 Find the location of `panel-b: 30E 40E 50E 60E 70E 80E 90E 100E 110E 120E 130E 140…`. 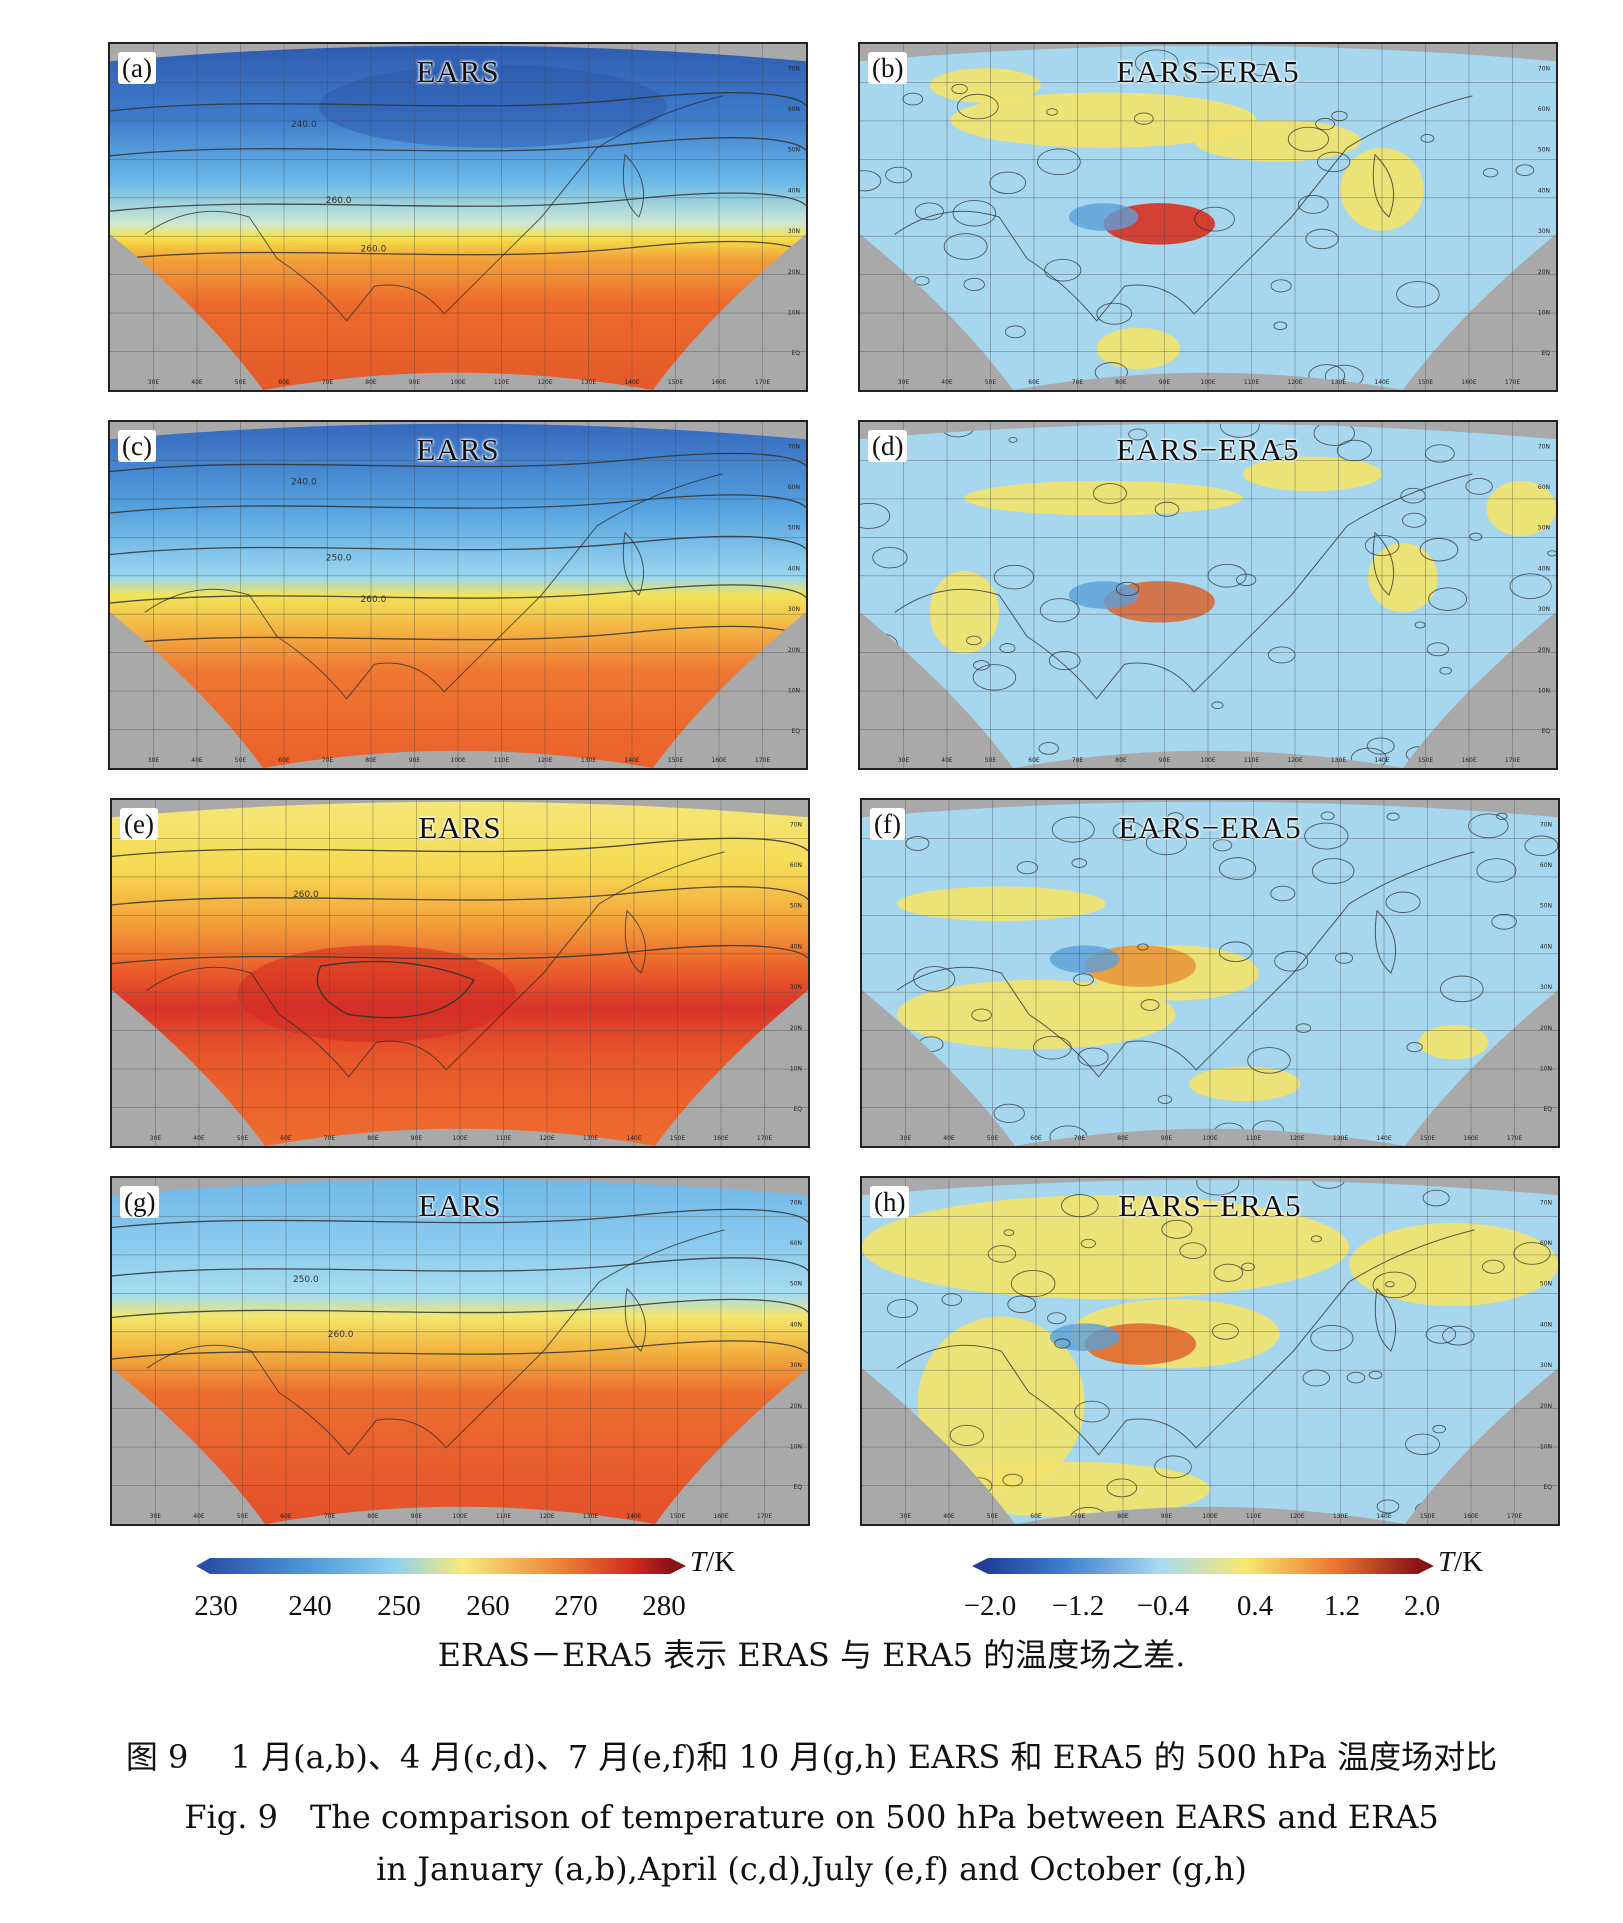

panel-b: 30E 40E 50E 60E 70E 80E 90E 100E 110E 120E 130E 140… is located at coordinates (1208, 217).